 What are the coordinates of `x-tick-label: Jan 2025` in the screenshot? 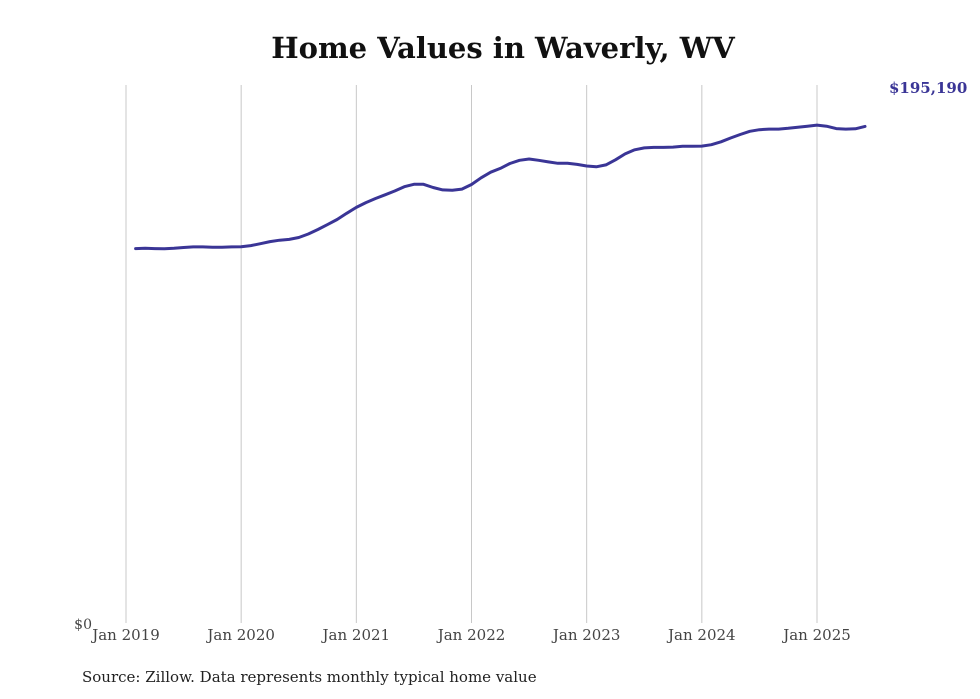 It's located at (816, 635).